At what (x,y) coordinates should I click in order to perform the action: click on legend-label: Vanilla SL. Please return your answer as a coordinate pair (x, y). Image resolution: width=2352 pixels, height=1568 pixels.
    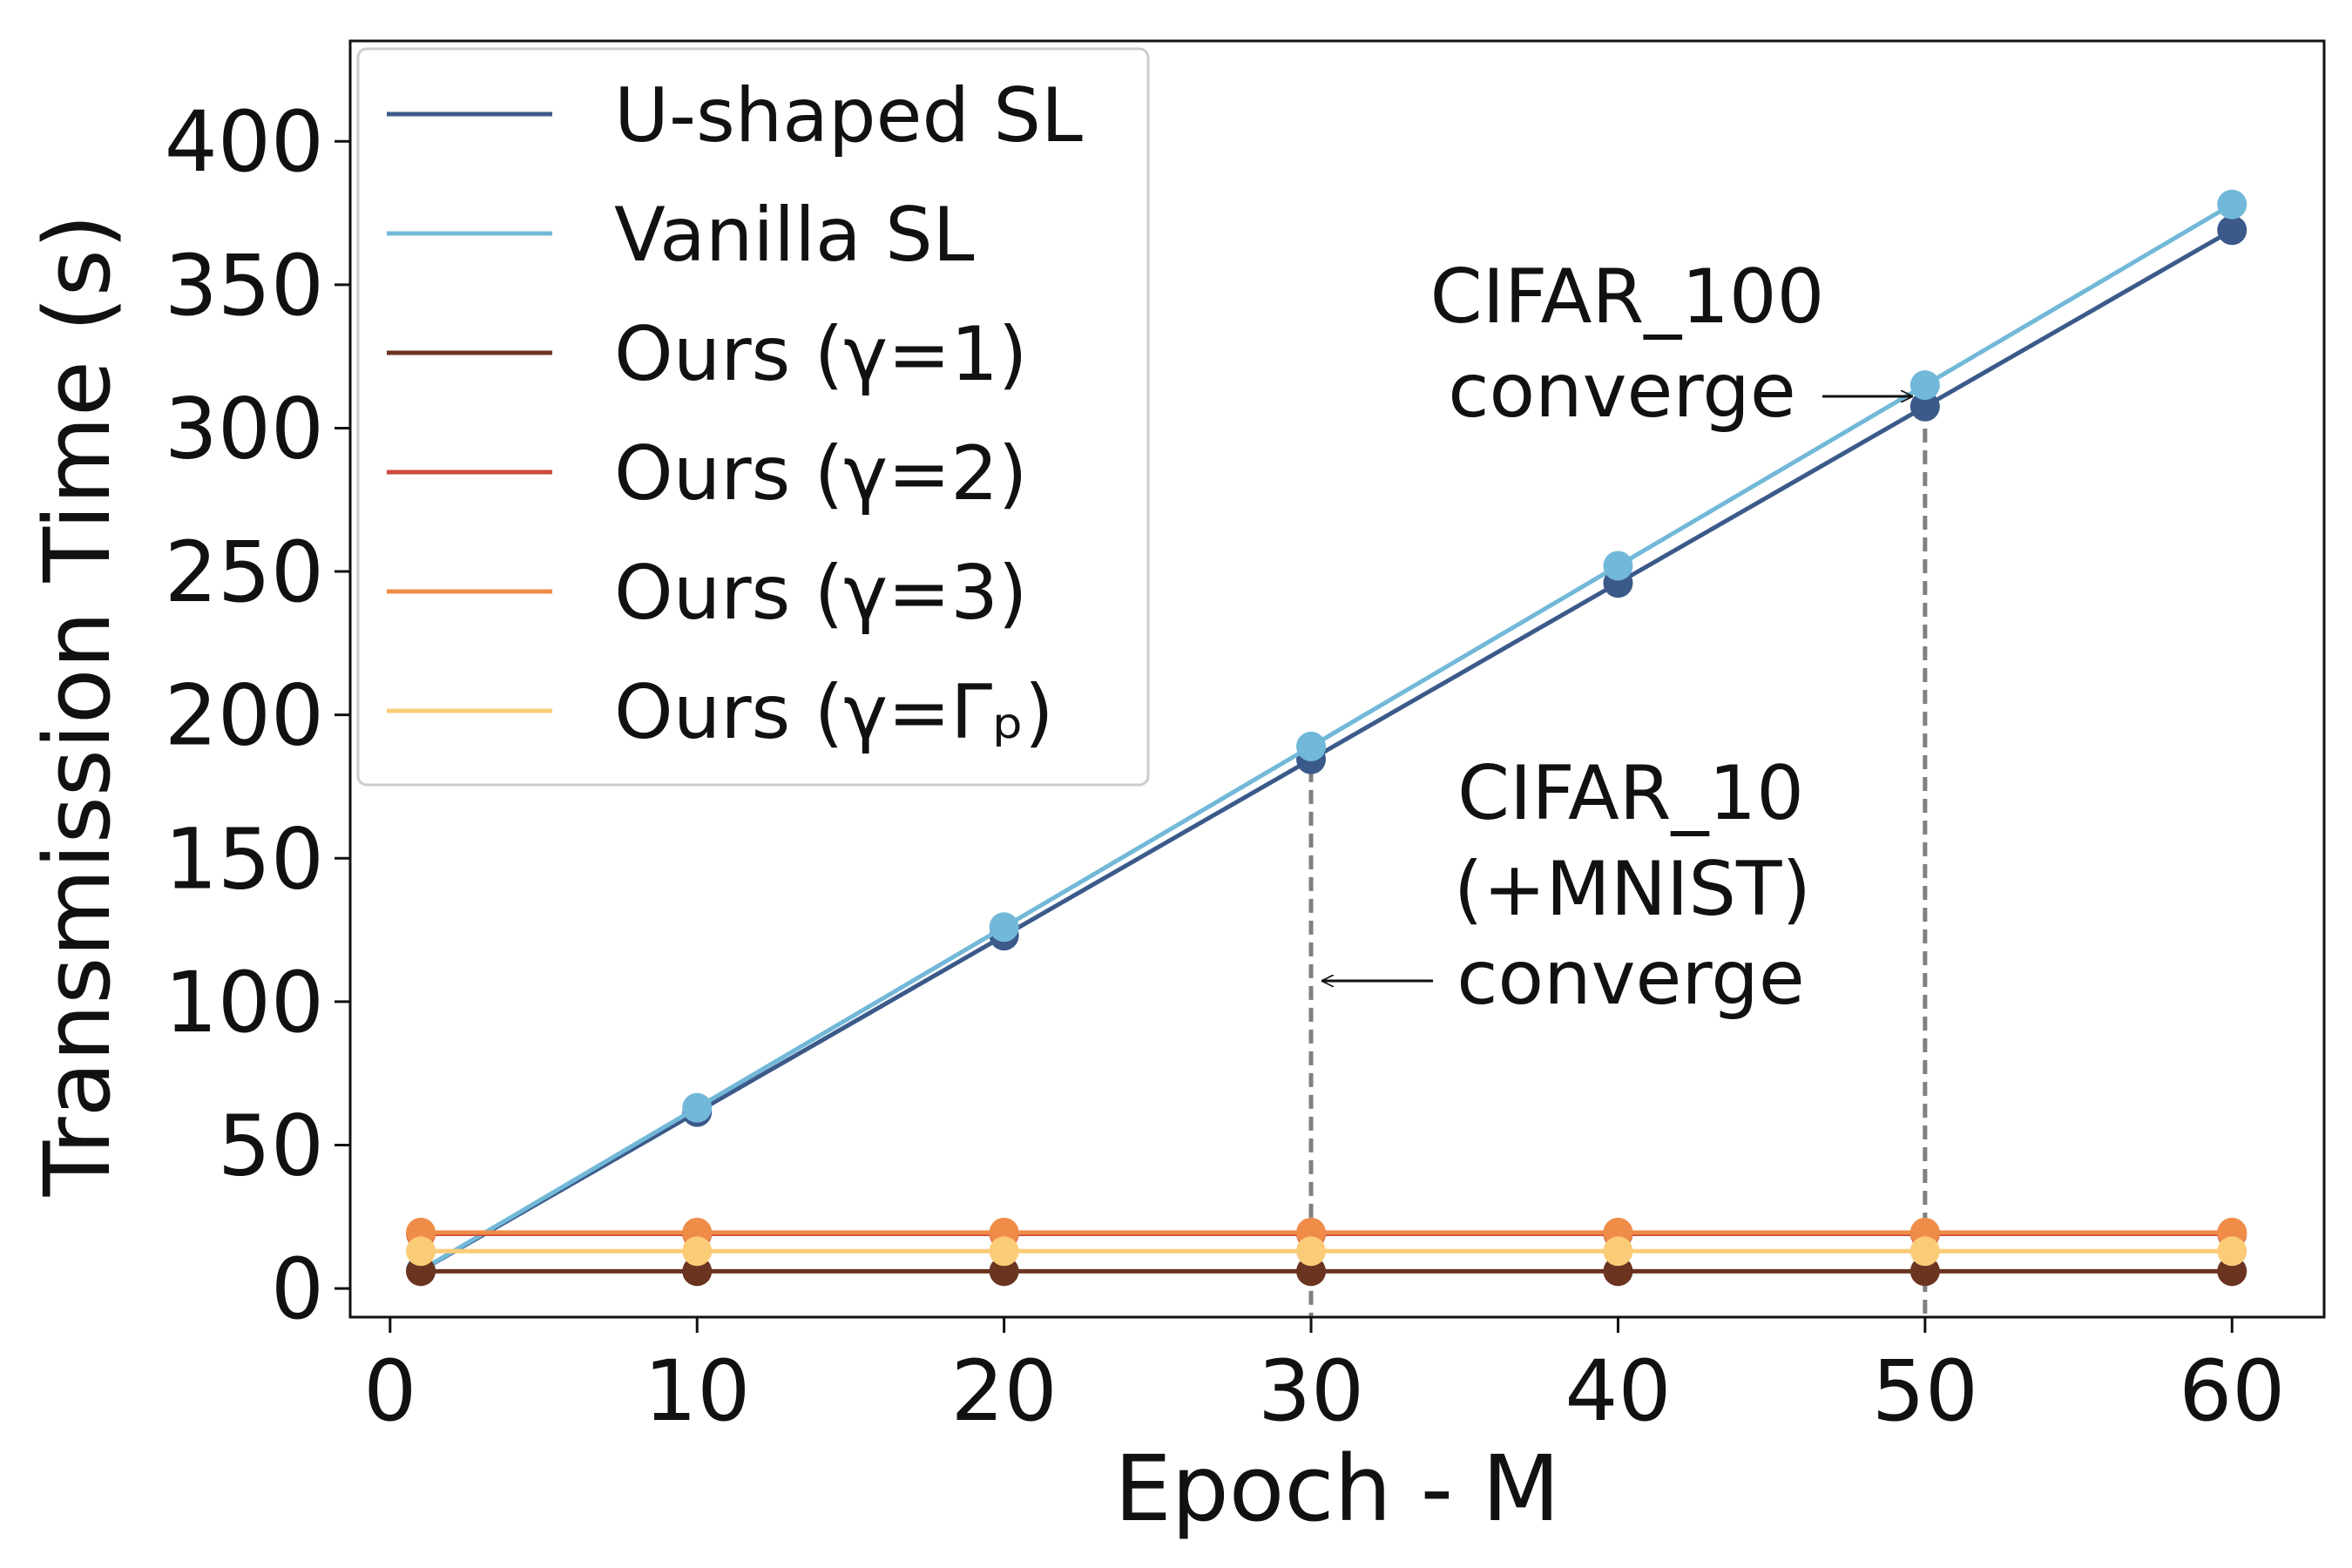
    Looking at the image, I should click on (795, 235).